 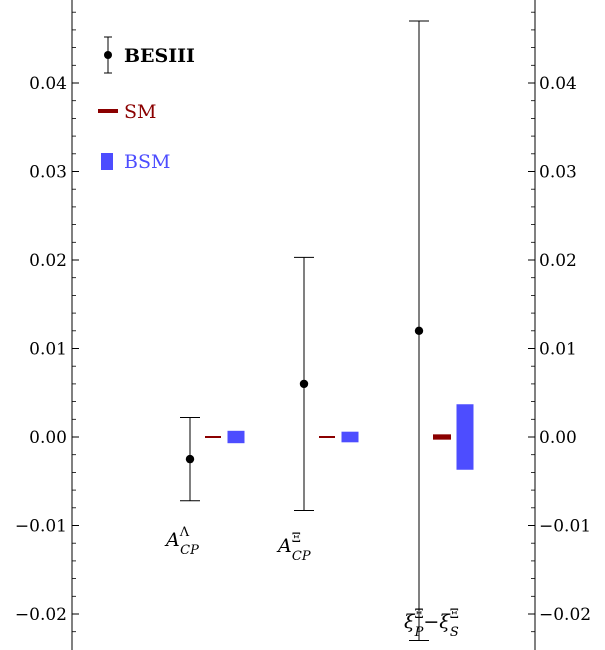 What do you see at coordinates (41, 527) in the screenshot?
I see `y-tick-label-left: −0.01` at bounding box center [41, 527].